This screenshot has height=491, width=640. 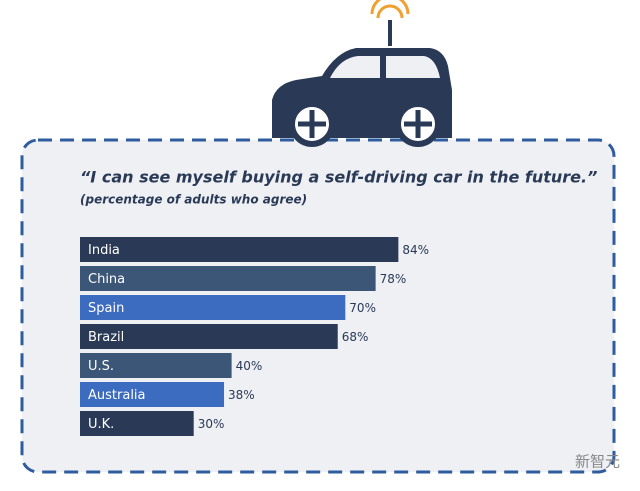 What do you see at coordinates (106, 337) in the screenshot?
I see `category-label: Brazil` at bounding box center [106, 337].